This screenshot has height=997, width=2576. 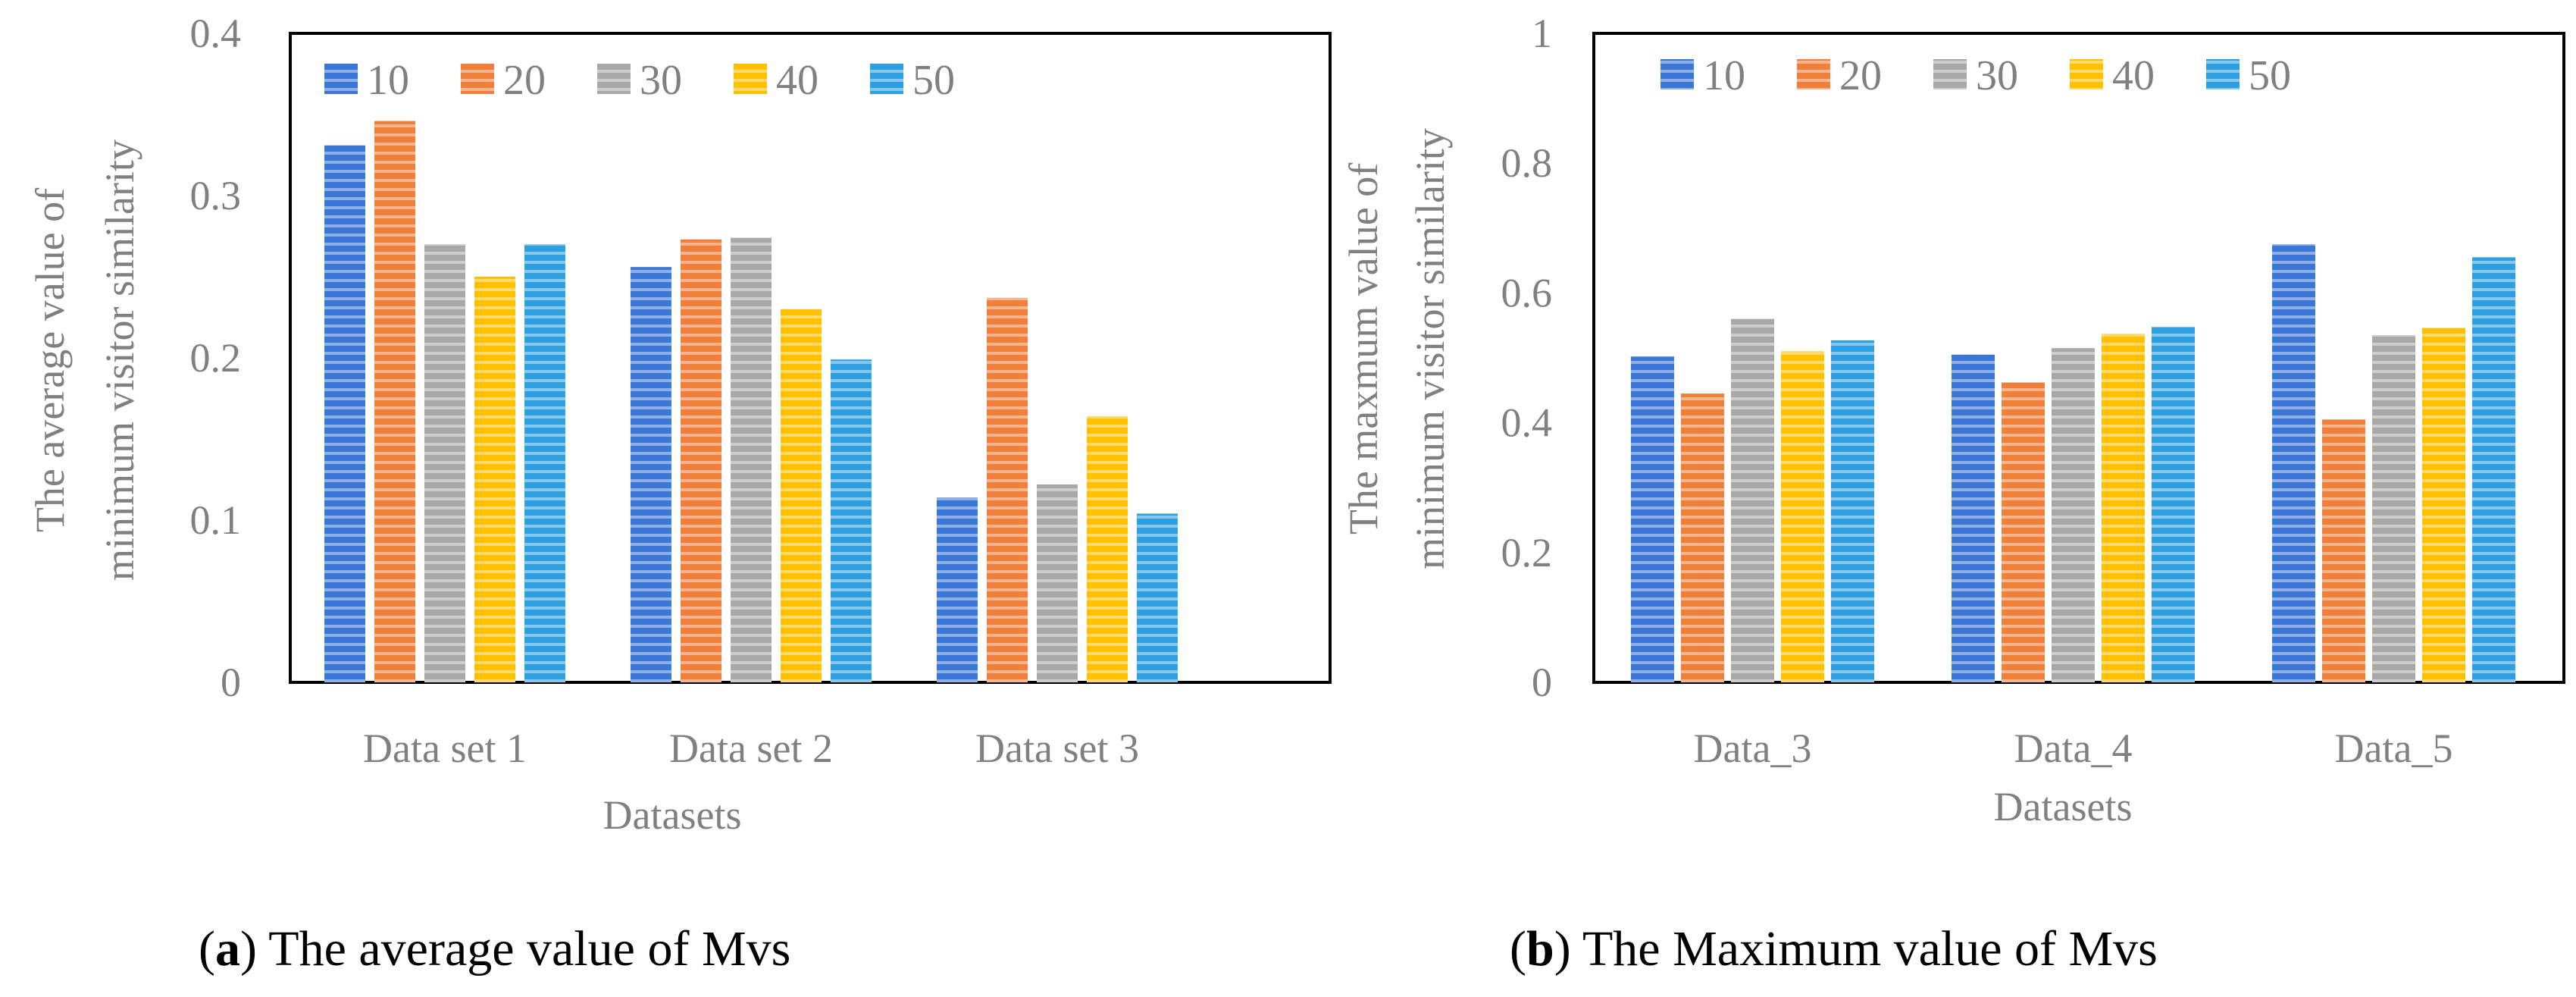 What do you see at coordinates (1057, 749) in the screenshot?
I see `x-tick-label: Data set 3` at bounding box center [1057, 749].